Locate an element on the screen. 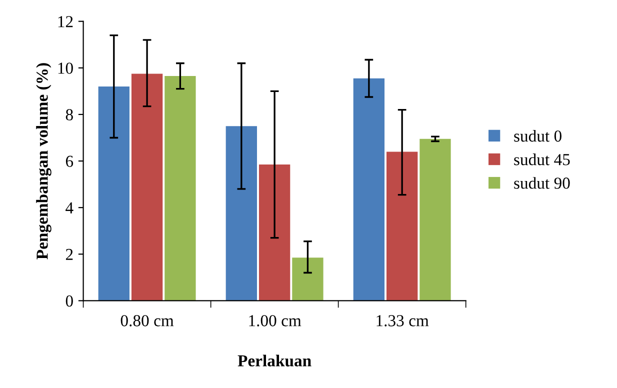 Image resolution: width=617 pixels, height=388 pixels. x-tick-label: 1.33 cm is located at coordinates (402, 320).